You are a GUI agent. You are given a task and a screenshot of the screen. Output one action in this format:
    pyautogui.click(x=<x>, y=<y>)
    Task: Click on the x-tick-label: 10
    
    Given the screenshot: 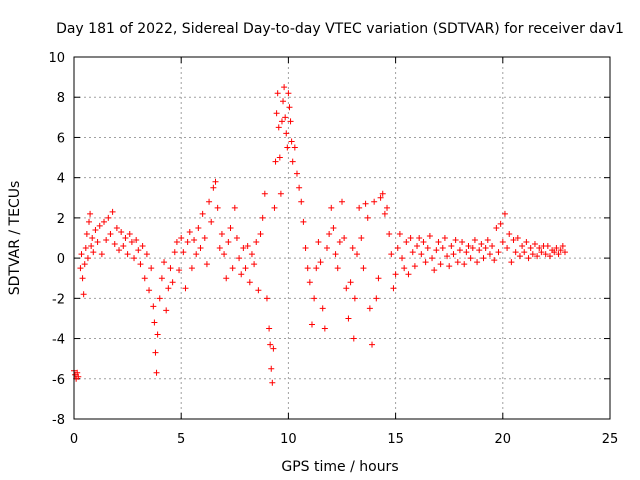 What is the action you would take?
    pyautogui.click(x=288, y=439)
    